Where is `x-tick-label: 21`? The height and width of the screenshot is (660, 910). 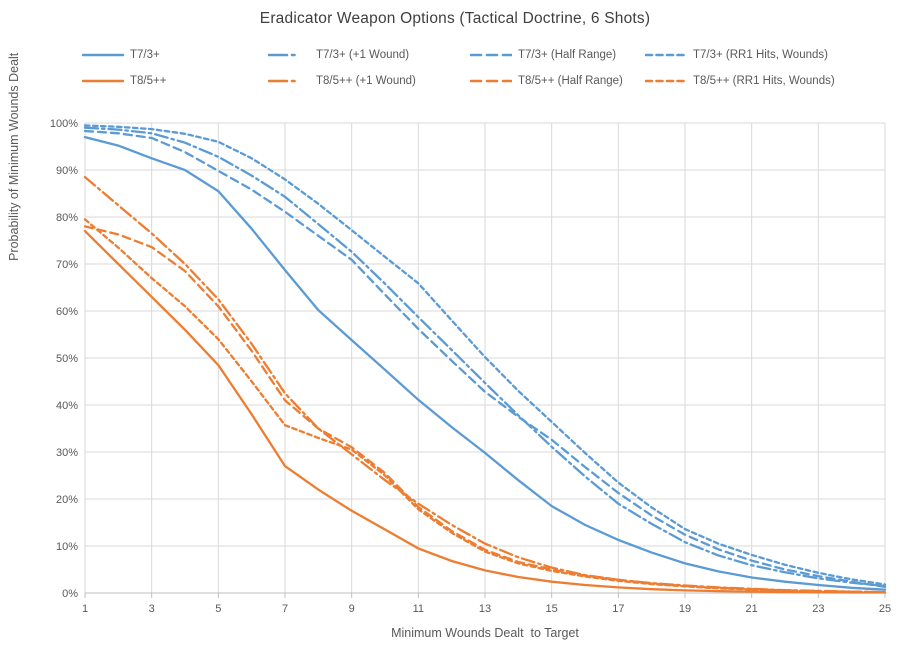
x-tick-label: 21 is located at coordinates (752, 609).